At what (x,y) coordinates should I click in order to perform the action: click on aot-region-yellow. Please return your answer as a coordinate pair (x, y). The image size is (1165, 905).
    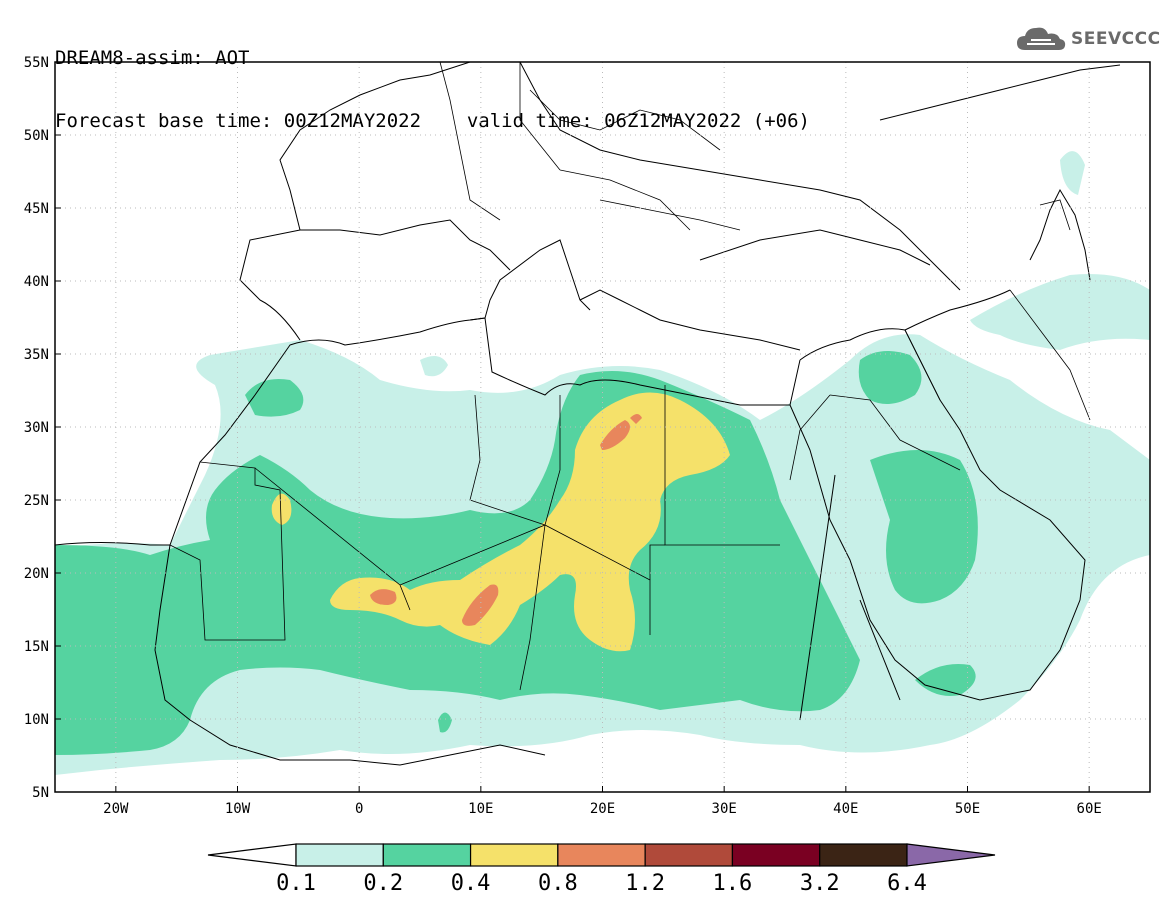
    Looking at the image, I should click on (500, 522).